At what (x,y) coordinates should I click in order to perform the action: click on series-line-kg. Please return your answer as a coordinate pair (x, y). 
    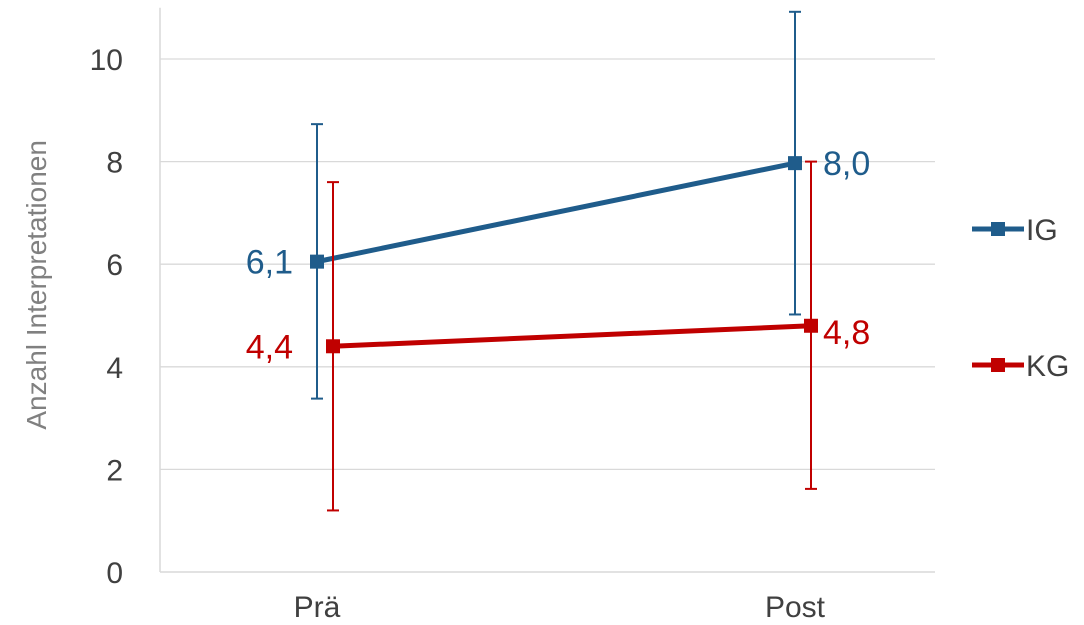
    Looking at the image, I should click on (572, 336).